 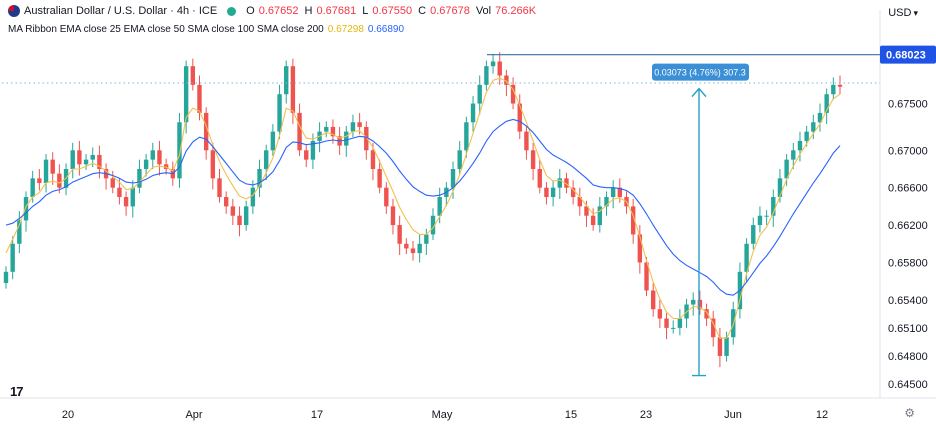 What do you see at coordinates (909, 413) in the screenshot?
I see `gear-icon: ⚙` at bounding box center [909, 413].